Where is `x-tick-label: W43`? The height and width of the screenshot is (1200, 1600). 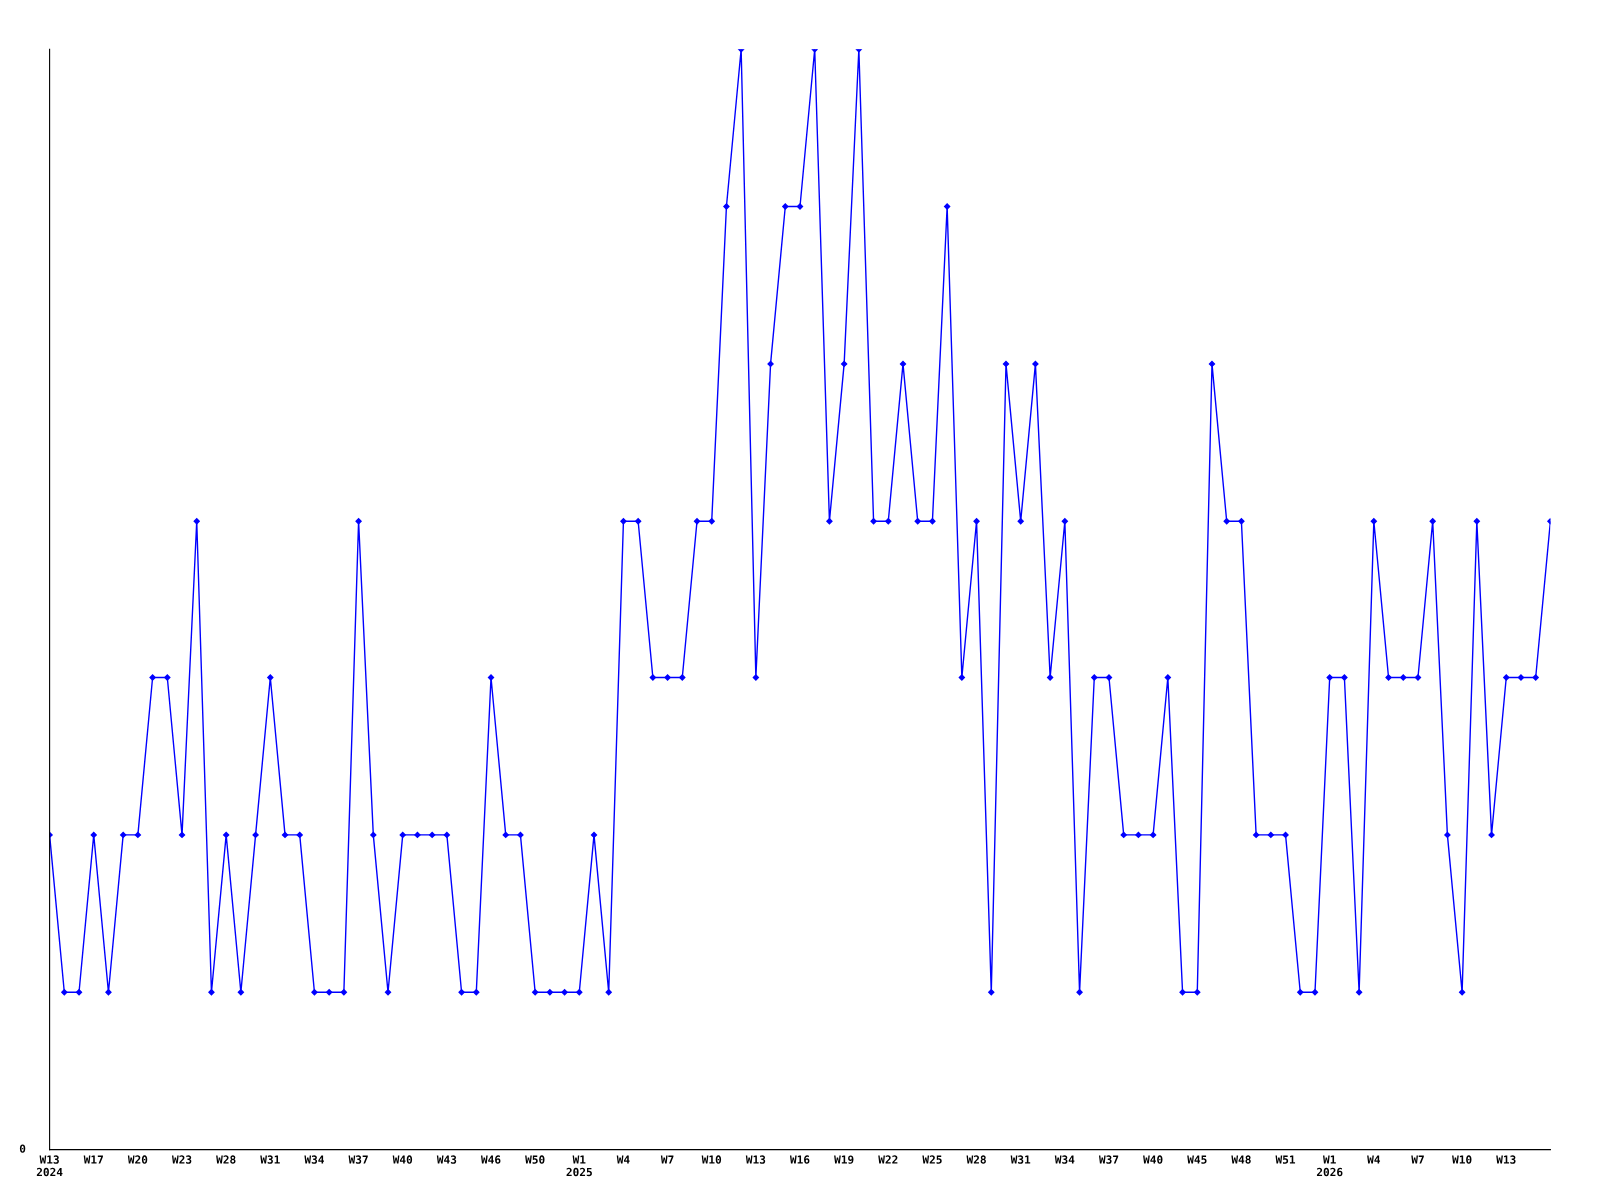
x-tick-label: W43 is located at coordinates (446, 1159).